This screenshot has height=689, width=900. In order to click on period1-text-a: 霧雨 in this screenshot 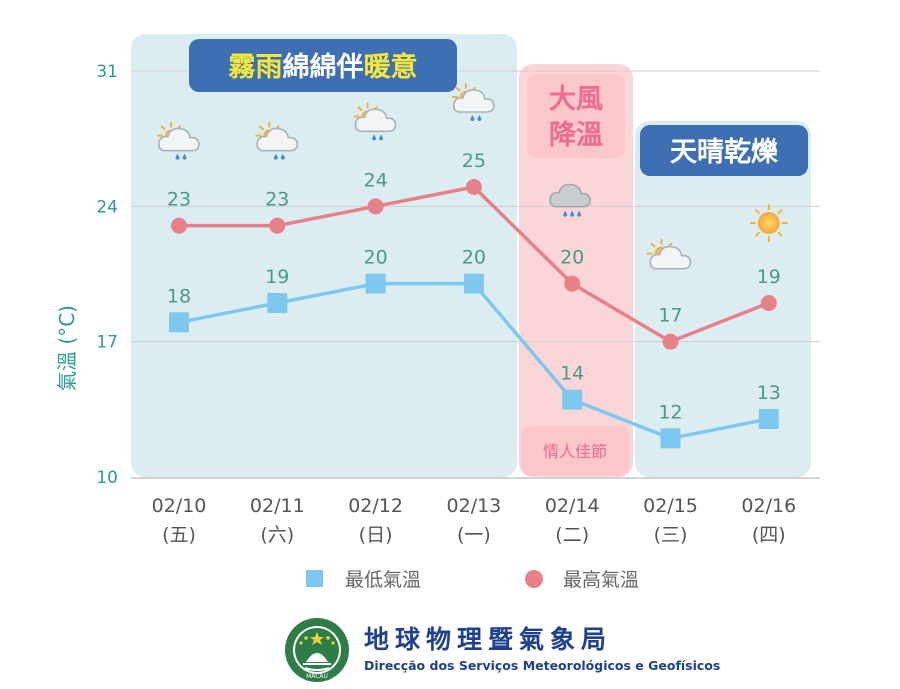, I will do `click(256, 67)`.